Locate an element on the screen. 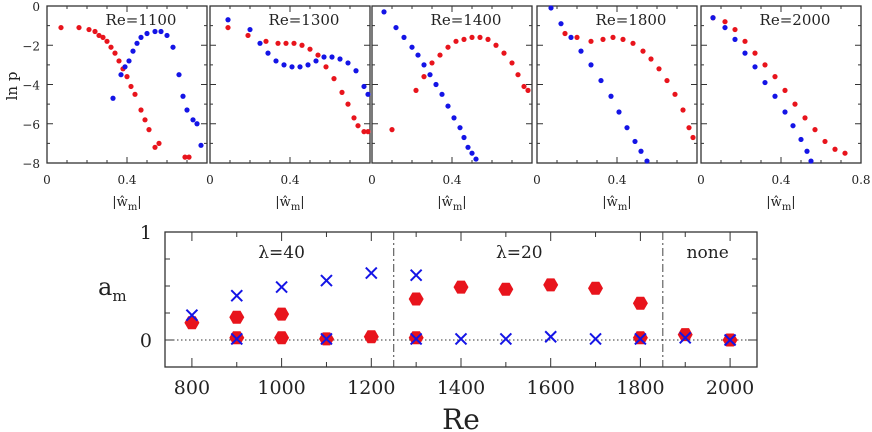 The height and width of the screenshot is (432, 872). y-tick-label: 1 is located at coordinates (146, 233).